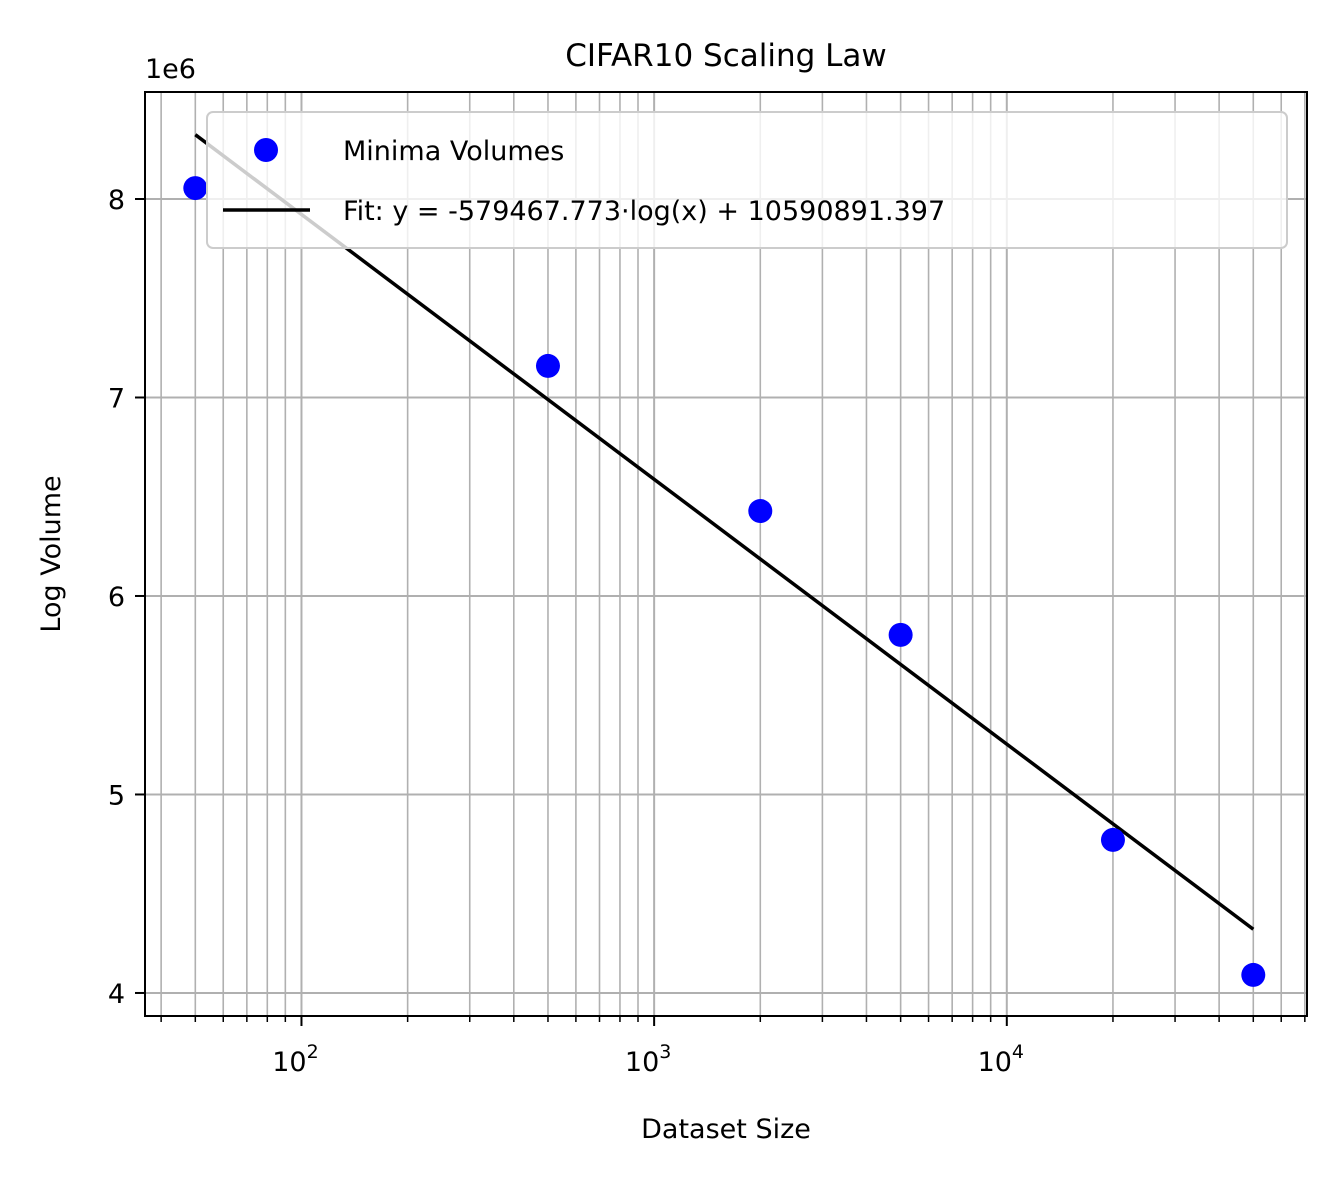 This screenshot has width=1336, height=1177. Describe the element at coordinates (116, 200) in the screenshot. I see `y-tick-label: 8` at that location.